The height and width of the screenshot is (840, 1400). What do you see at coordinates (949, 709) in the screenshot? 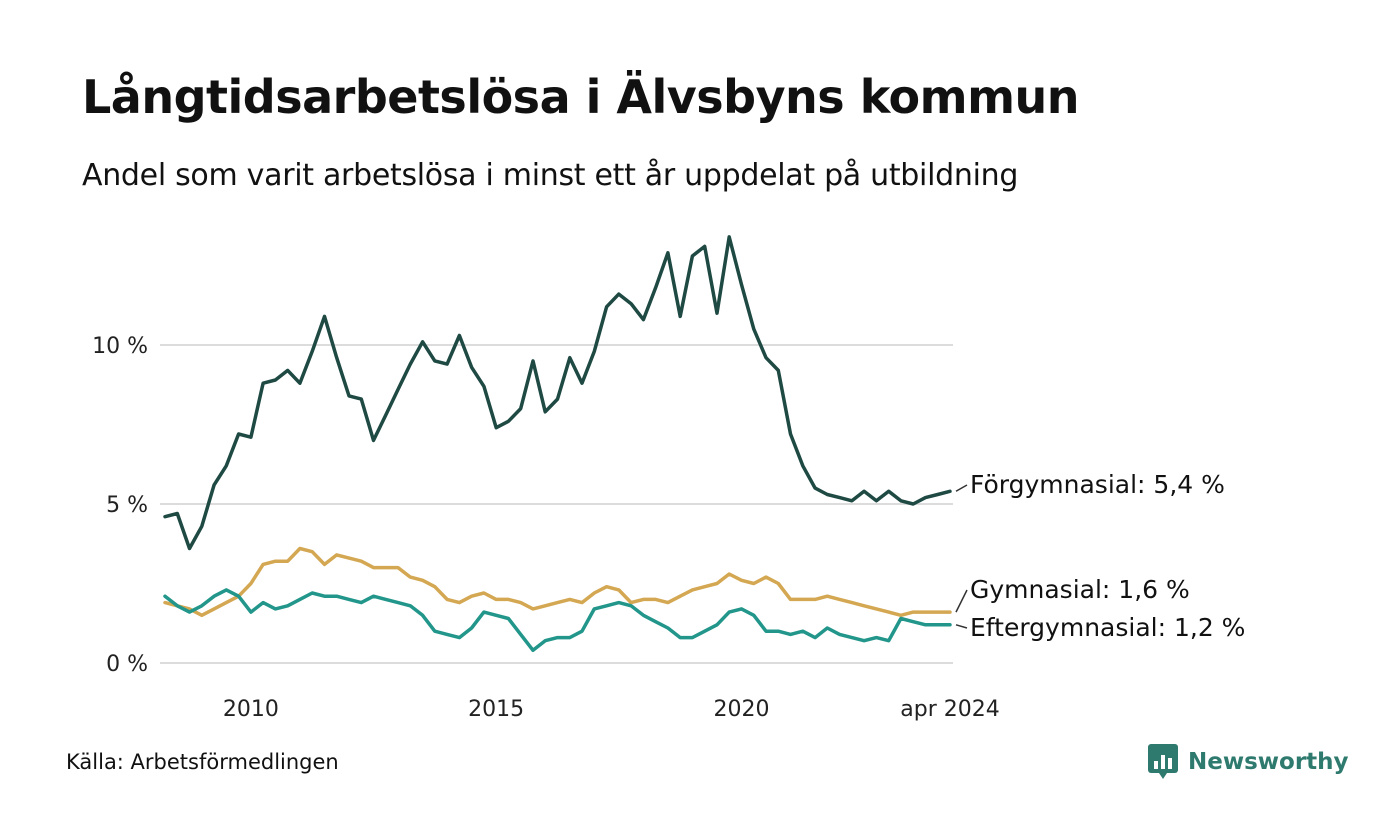
I see `x-tick-label: apr 2024` at bounding box center [949, 709].